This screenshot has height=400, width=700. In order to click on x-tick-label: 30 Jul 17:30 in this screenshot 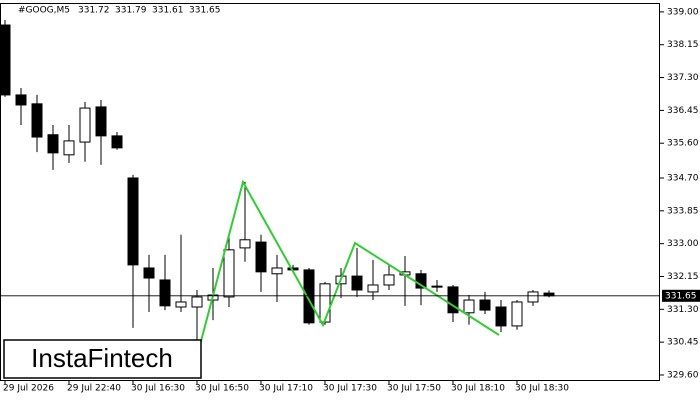, I will do `click(350, 389)`.